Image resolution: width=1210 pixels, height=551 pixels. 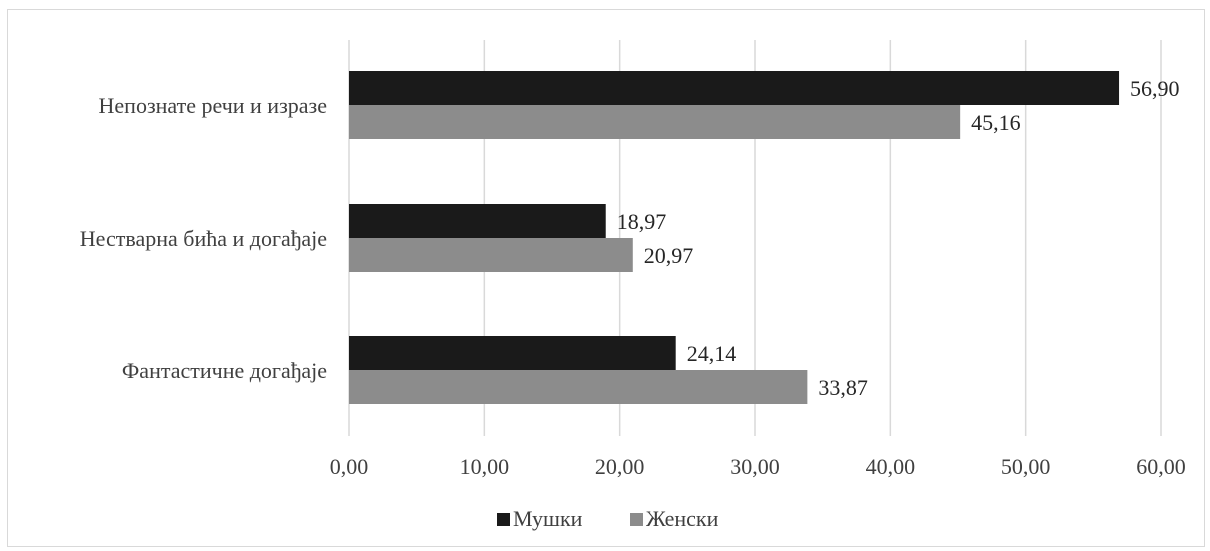 I want to click on x-tick-label: 30,00, so click(x=755, y=466).